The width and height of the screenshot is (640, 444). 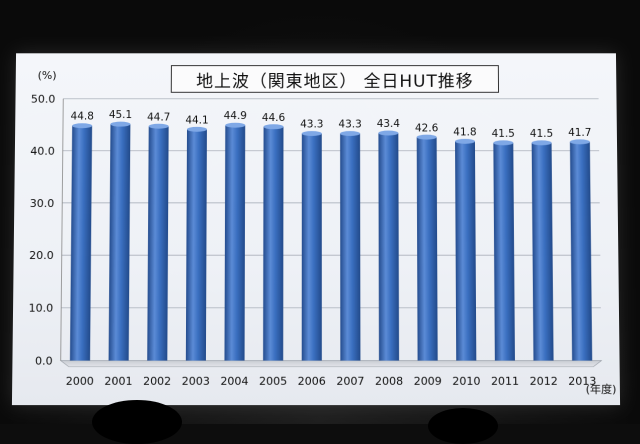 I want to click on y-tick-label: 20.0, so click(x=41, y=255).